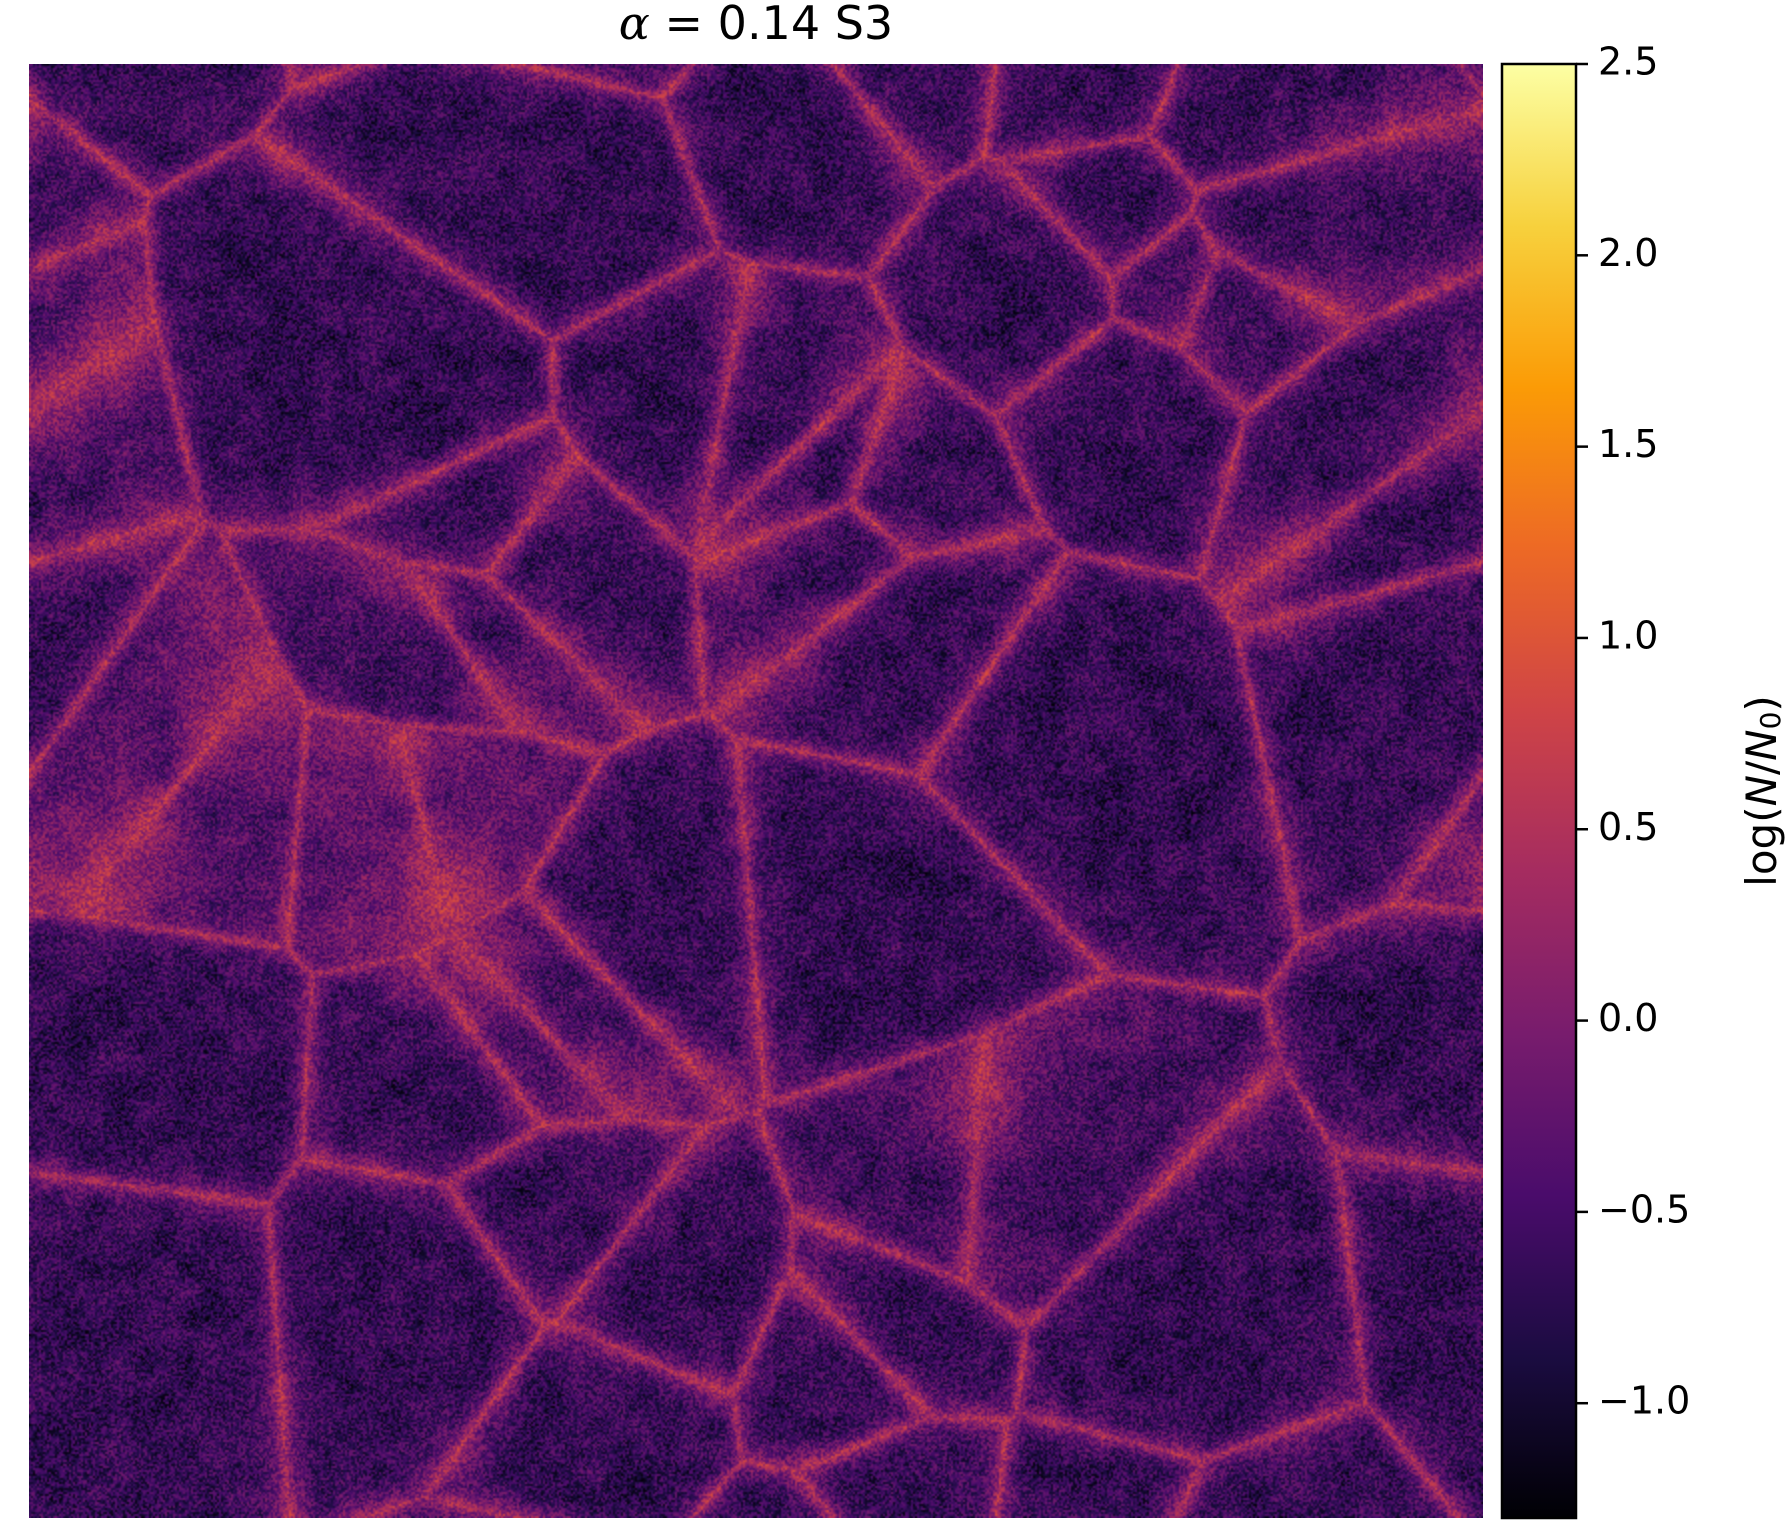  Describe the element at coordinates (1628, 253) in the screenshot. I see `colorbar-tick-label: 2.0` at that location.